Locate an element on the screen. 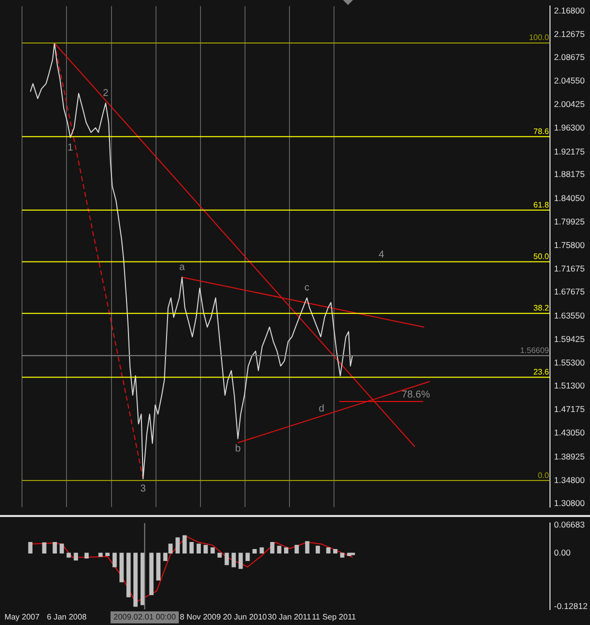 The width and height of the screenshot is (590, 625). annotation: a is located at coordinates (182, 268).